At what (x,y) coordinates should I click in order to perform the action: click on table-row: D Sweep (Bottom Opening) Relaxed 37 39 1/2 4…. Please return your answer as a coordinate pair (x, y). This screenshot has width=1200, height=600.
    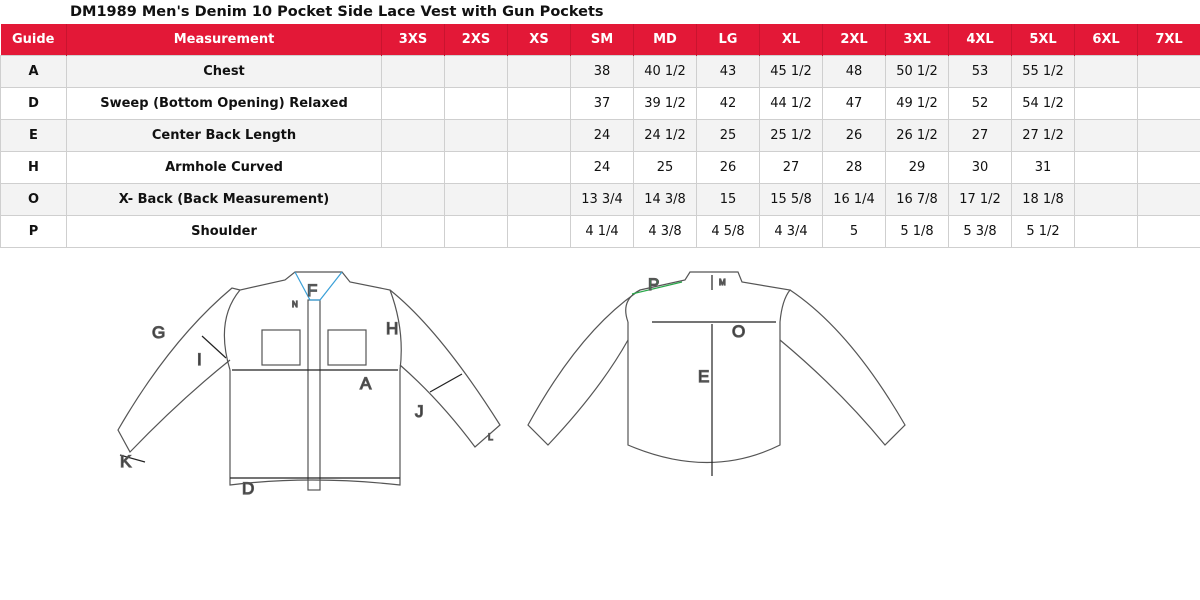
    Looking at the image, I should click on (600, 103).